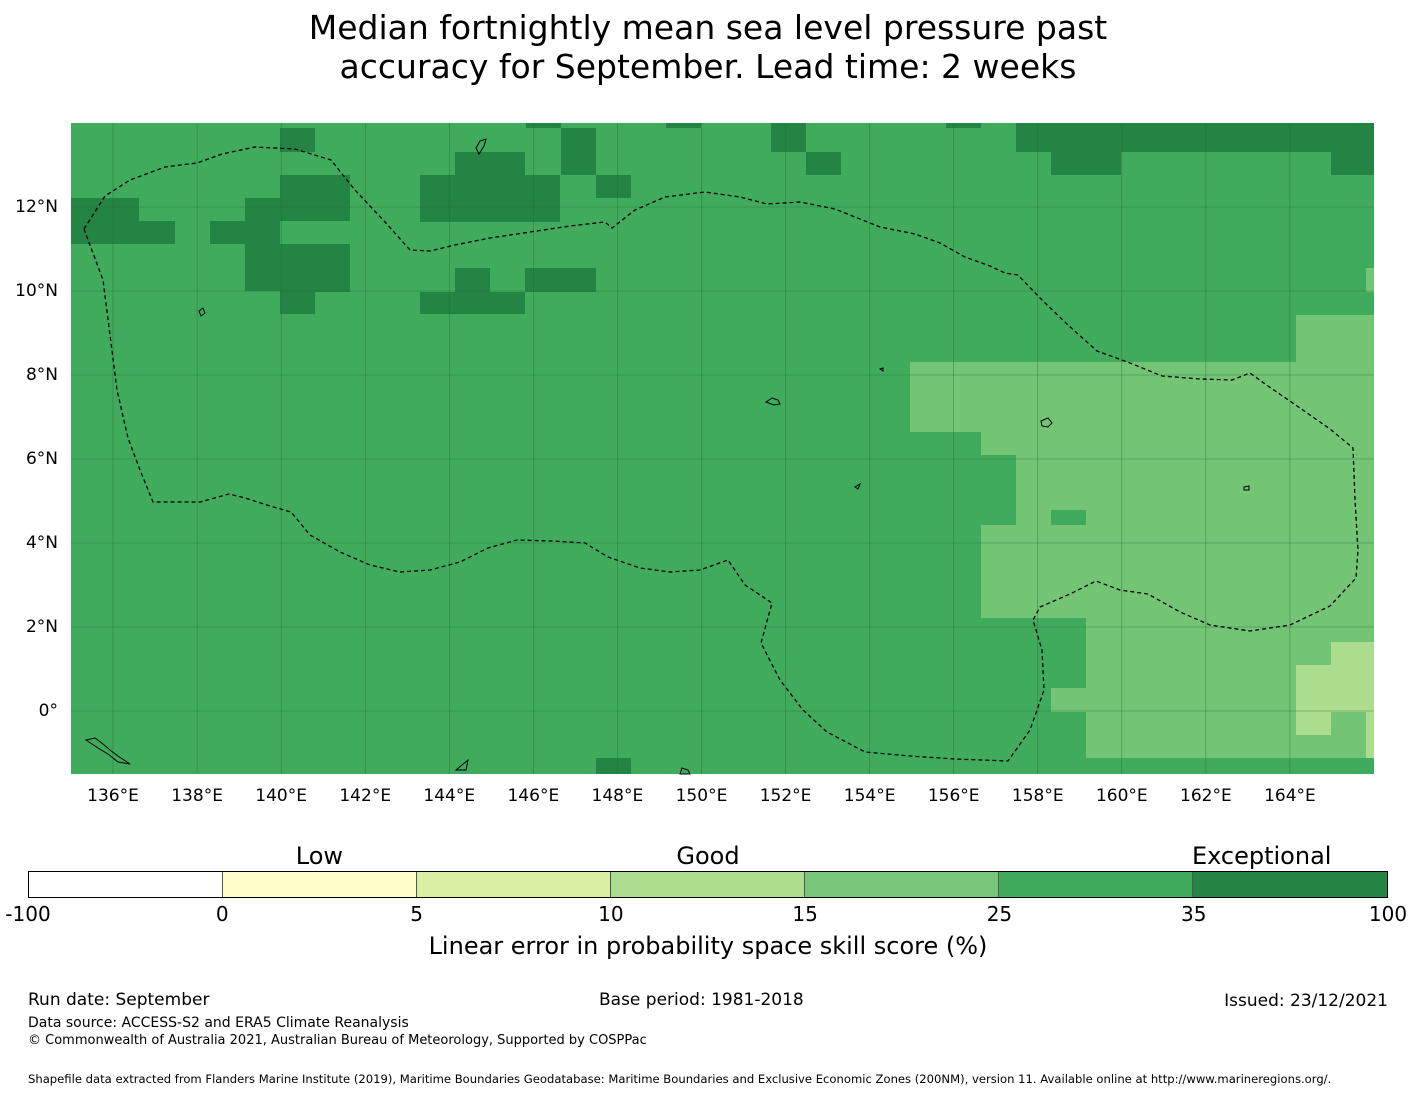  Describe the element at coordinates (999, 914) in the screenshot. I see `colorbar-tick-label: 25` at that location.